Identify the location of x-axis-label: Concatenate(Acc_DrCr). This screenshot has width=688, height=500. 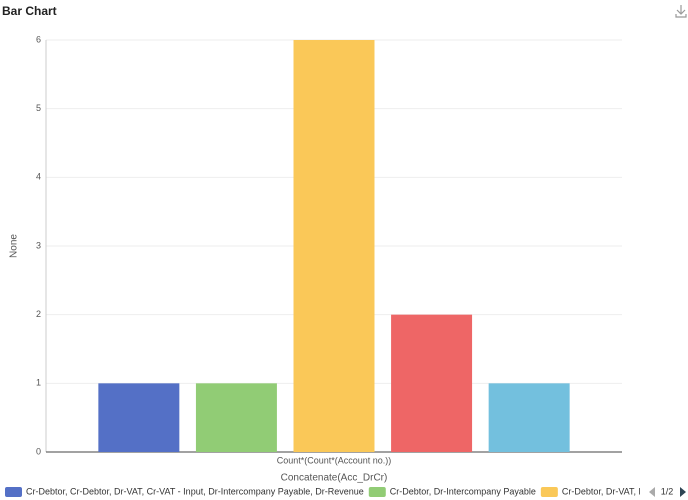
(334, 478).